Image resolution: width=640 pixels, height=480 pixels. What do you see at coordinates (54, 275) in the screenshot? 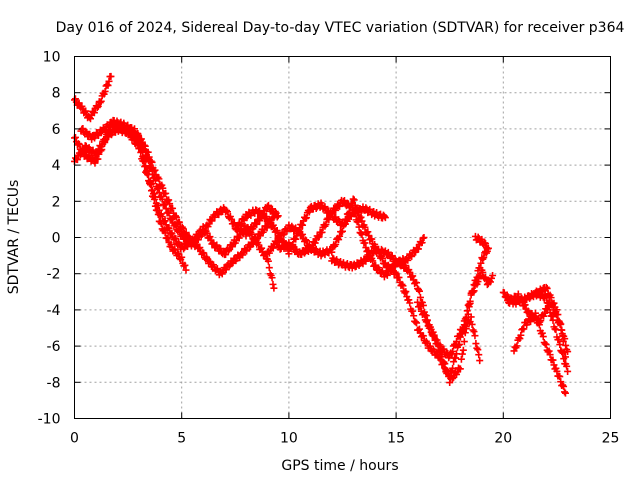
I see `y-tick-label: -2` at bounding box center [54, 275].